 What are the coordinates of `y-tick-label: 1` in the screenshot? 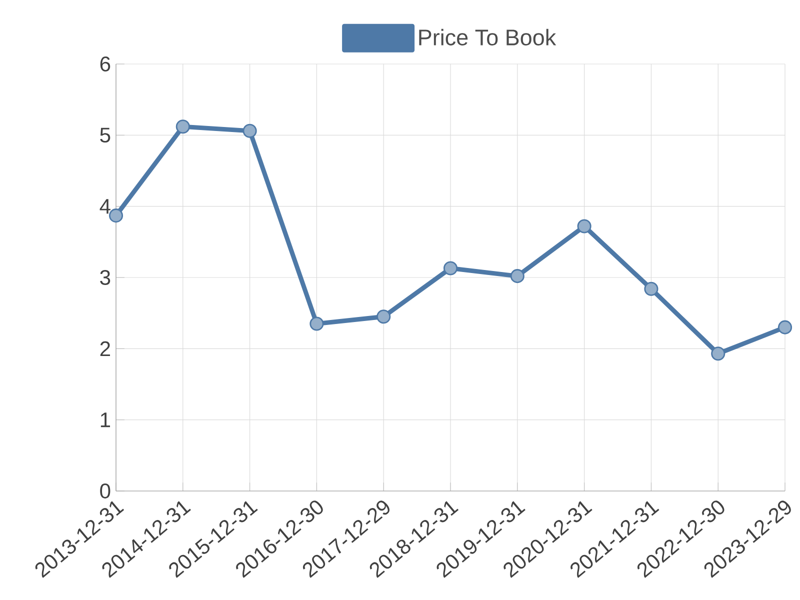 It's located at (105, 420).